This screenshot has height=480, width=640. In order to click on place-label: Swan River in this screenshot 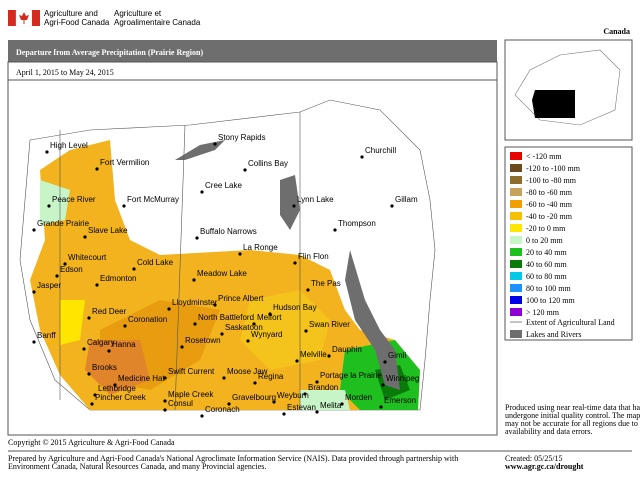, I will do `click(329, 324)`.